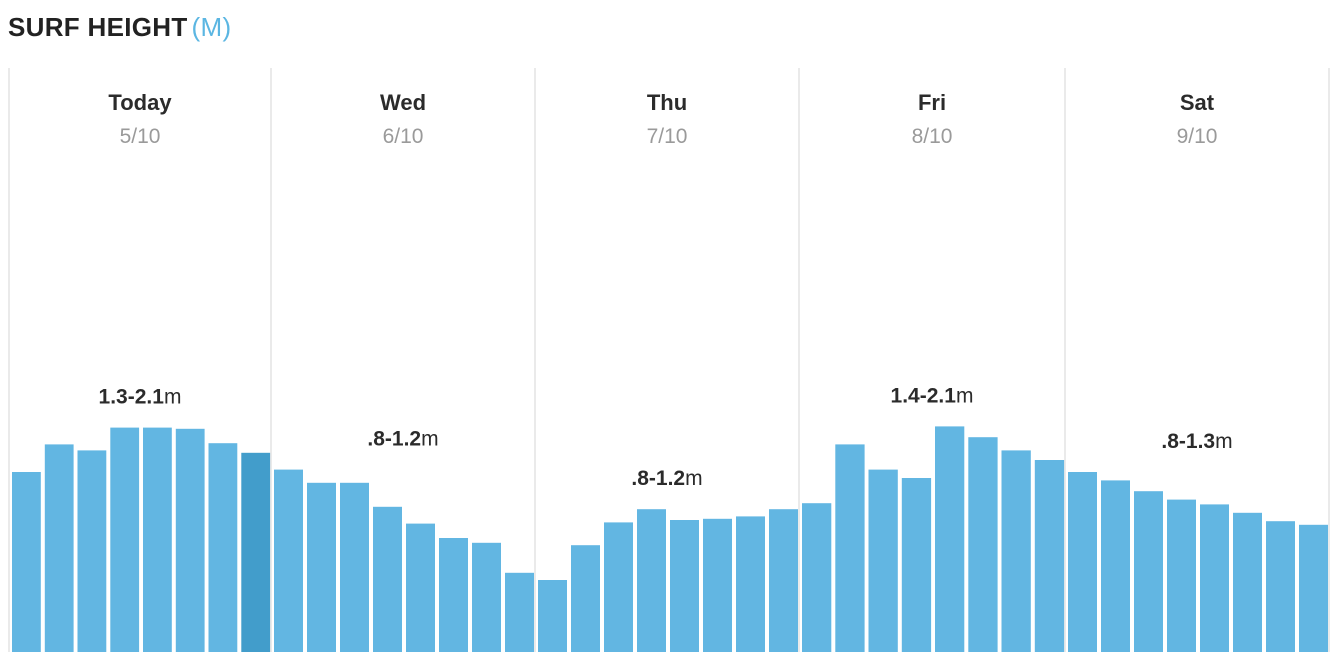  I want to click on day-date: 6/10, so click(403, 136).